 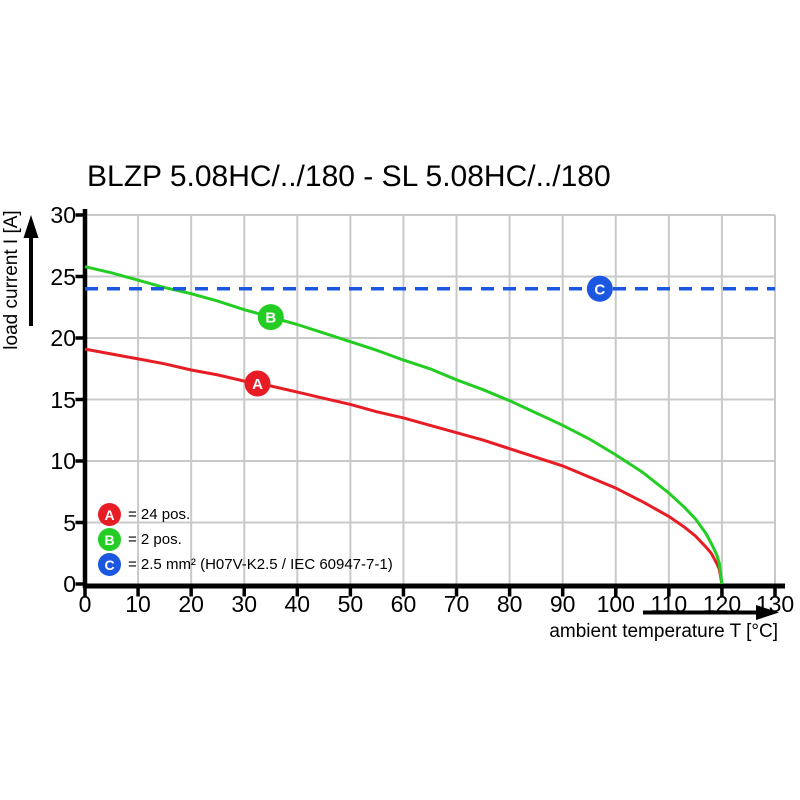 I want to click on marker-letter-b: B, so click(x=270, y=318).